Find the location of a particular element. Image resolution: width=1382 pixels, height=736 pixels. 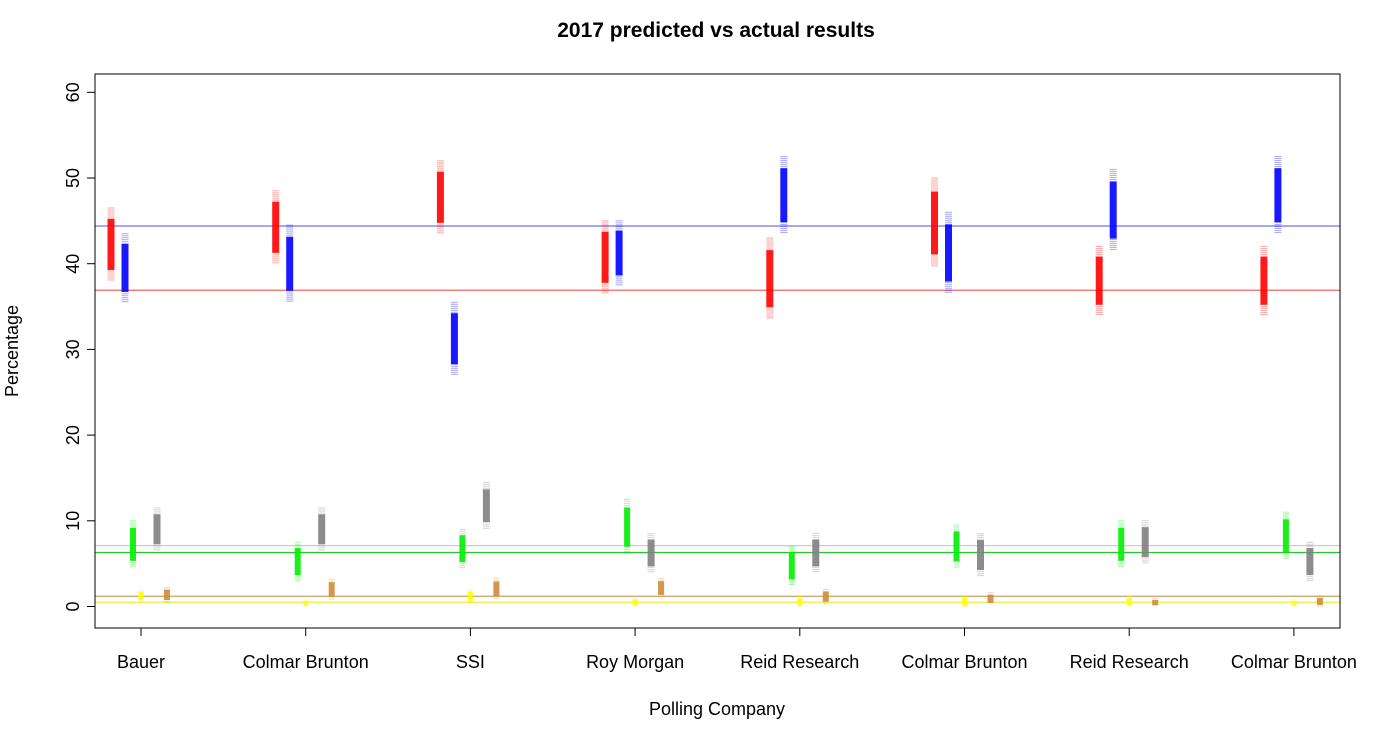

y-tick-label: 50 is located at coordinates (73, 178).